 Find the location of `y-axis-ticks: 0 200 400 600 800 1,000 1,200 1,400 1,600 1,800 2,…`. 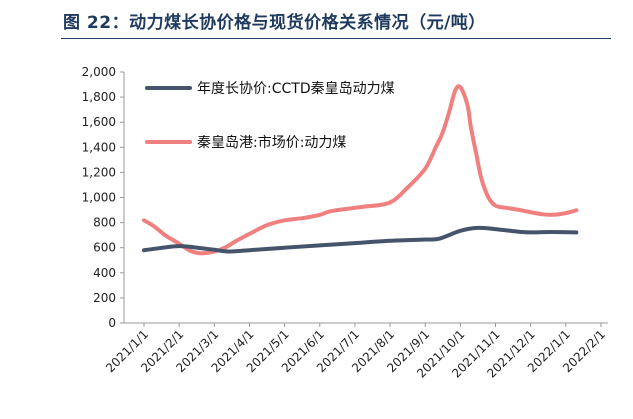

y-axis-ticks: 0 200 400 600 800 1,000 1,200 1,400 1,600 1,800 2,… is located at coordinates (103, 197).